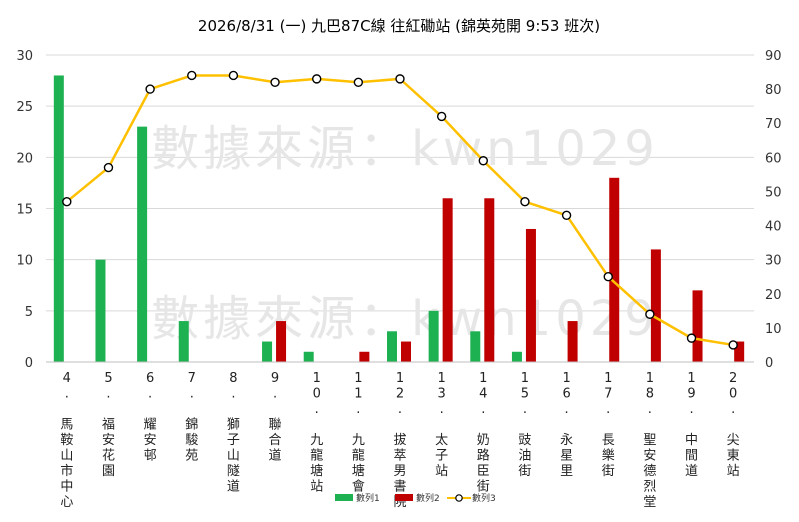 This screenshot has height=522, width=799. I want to click on x-category-label: 6. 耀安邨, so click(150, 417).